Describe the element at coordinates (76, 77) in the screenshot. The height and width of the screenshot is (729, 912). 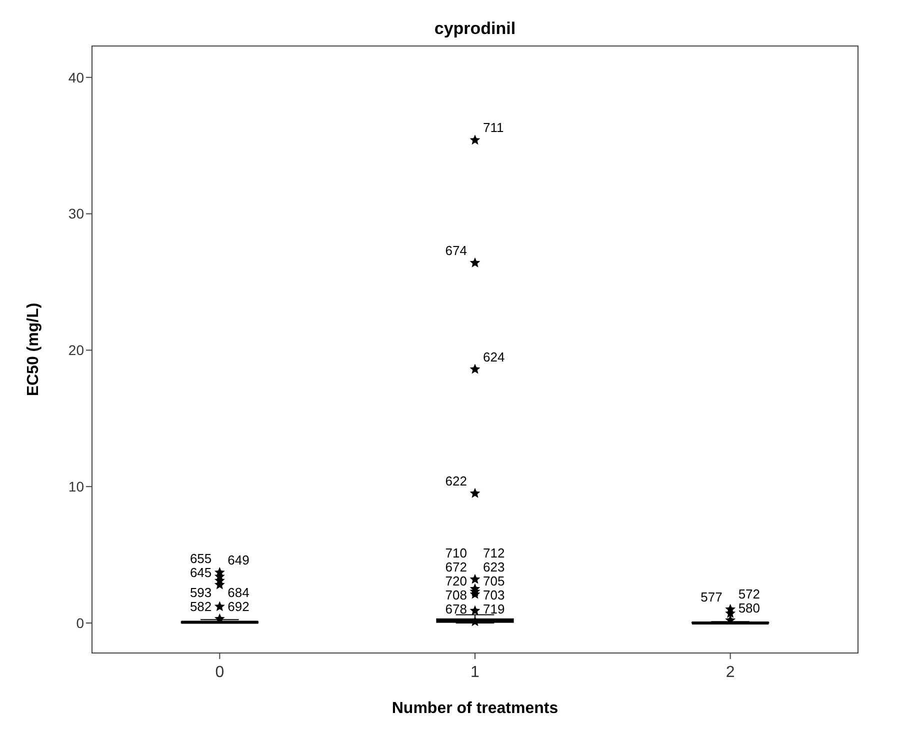
I see `y-tick-label: 40` at that location.